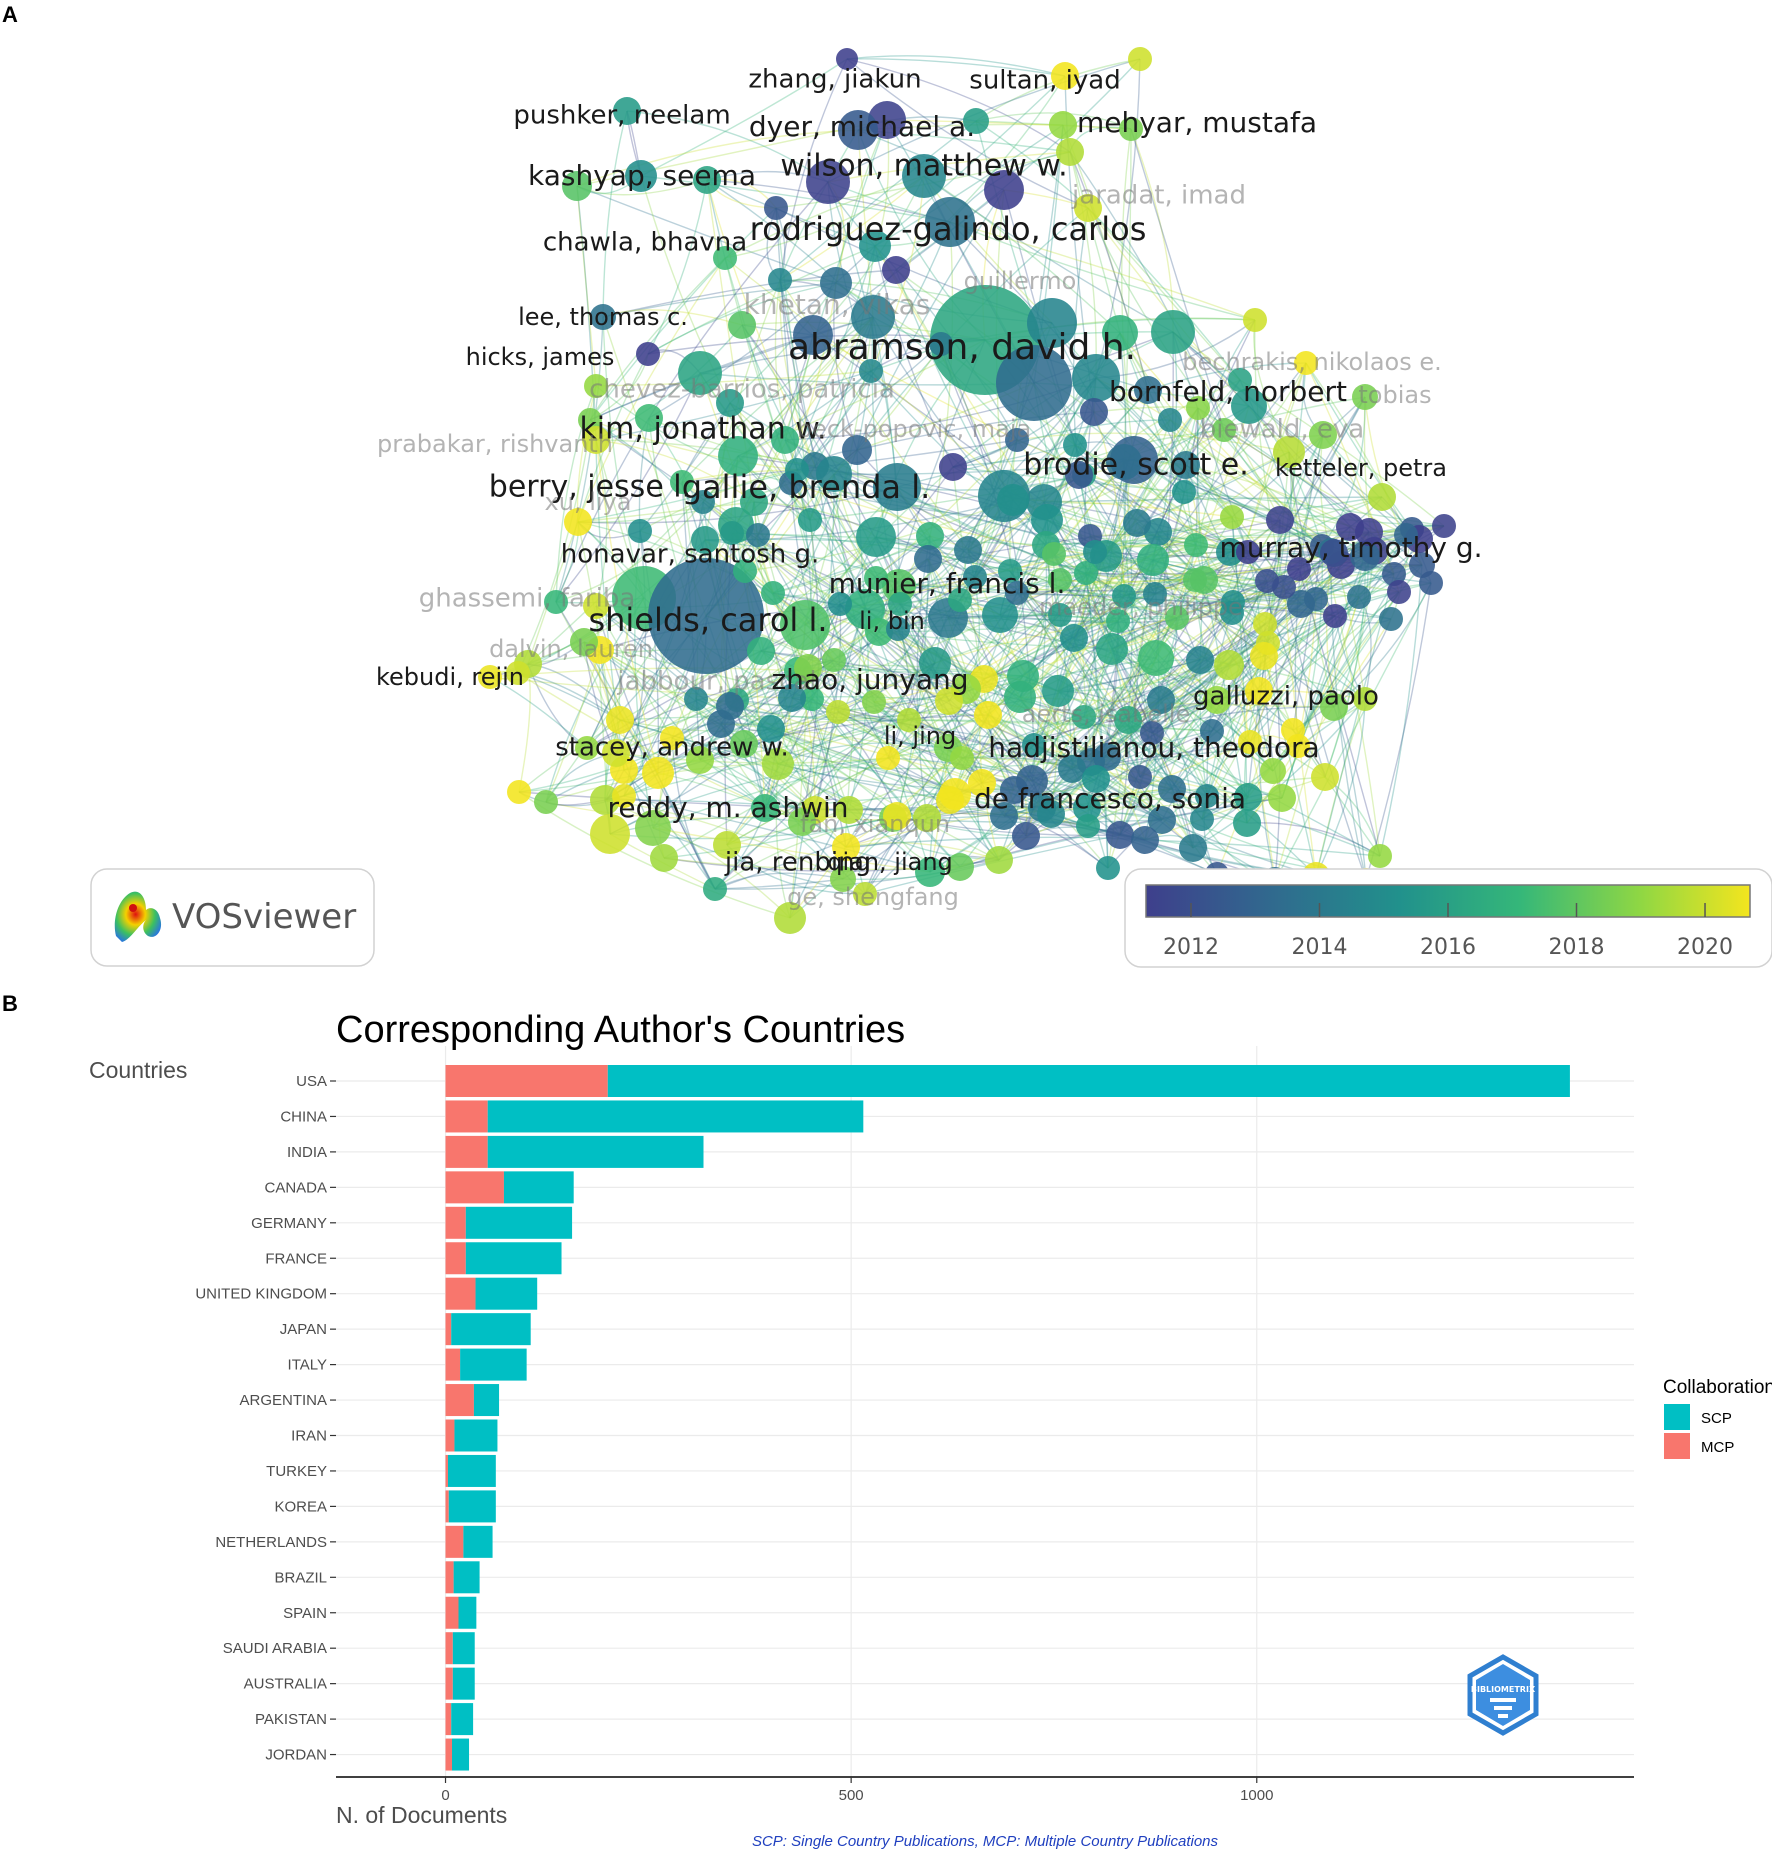 The image size is (1772, 1850). What do you see at coordinates (851, 1795) in the screenshot?
I see `x-tick-500: 500` at bounding box center [851, 1795].